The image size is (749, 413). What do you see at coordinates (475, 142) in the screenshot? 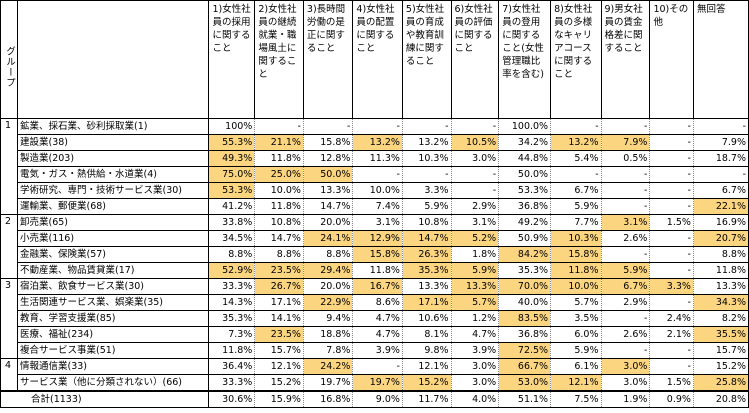
I see `value-cell: 10.5%` at bounding box center [475, 142].